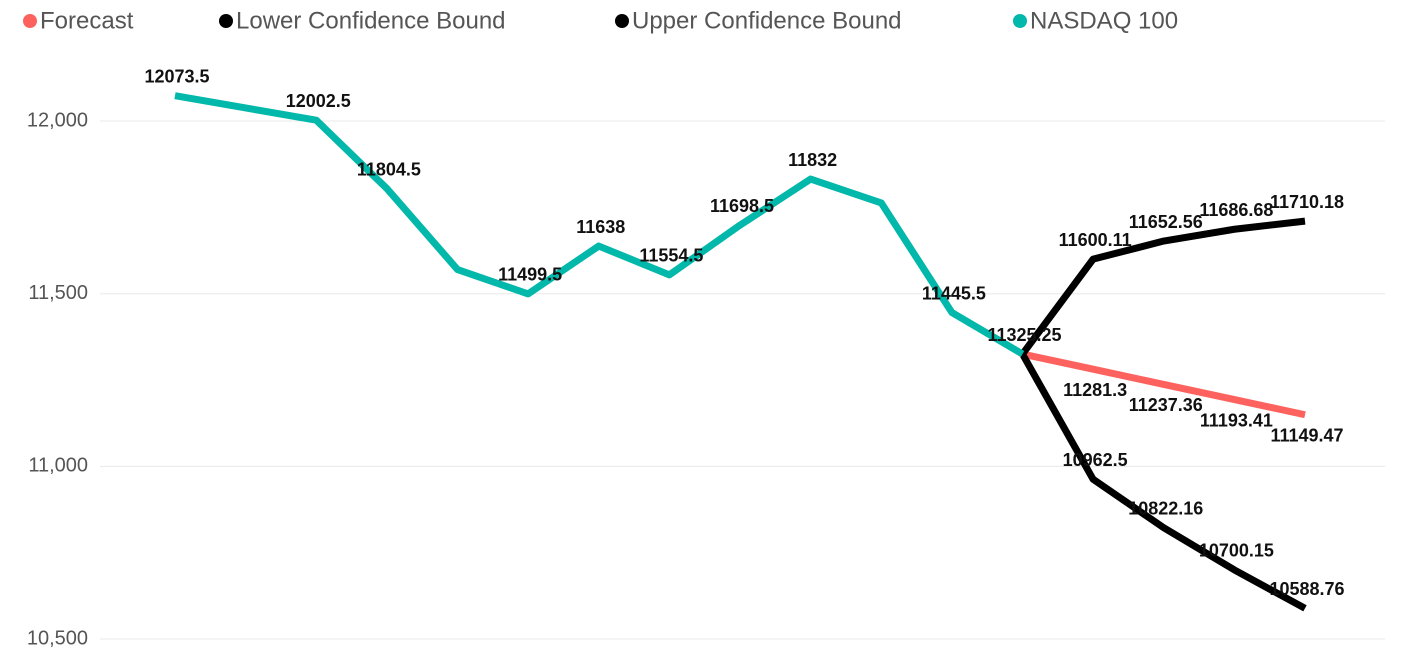 This screenshot has width=1425, height=660. I want to click on data-label: 12002.5, so click(318, 101).